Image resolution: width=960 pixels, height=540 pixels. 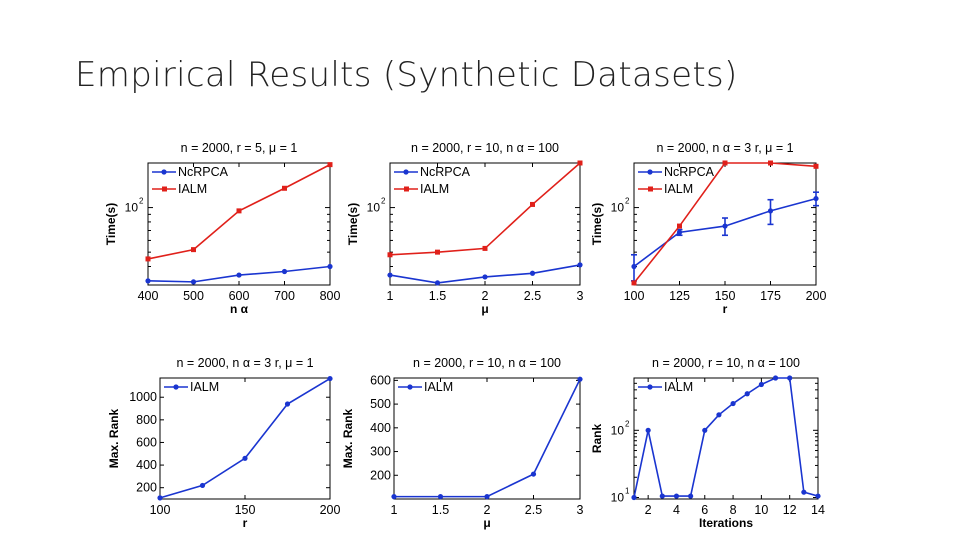 I want to click on x-tick-label: 4, so click(x=676, y=510).